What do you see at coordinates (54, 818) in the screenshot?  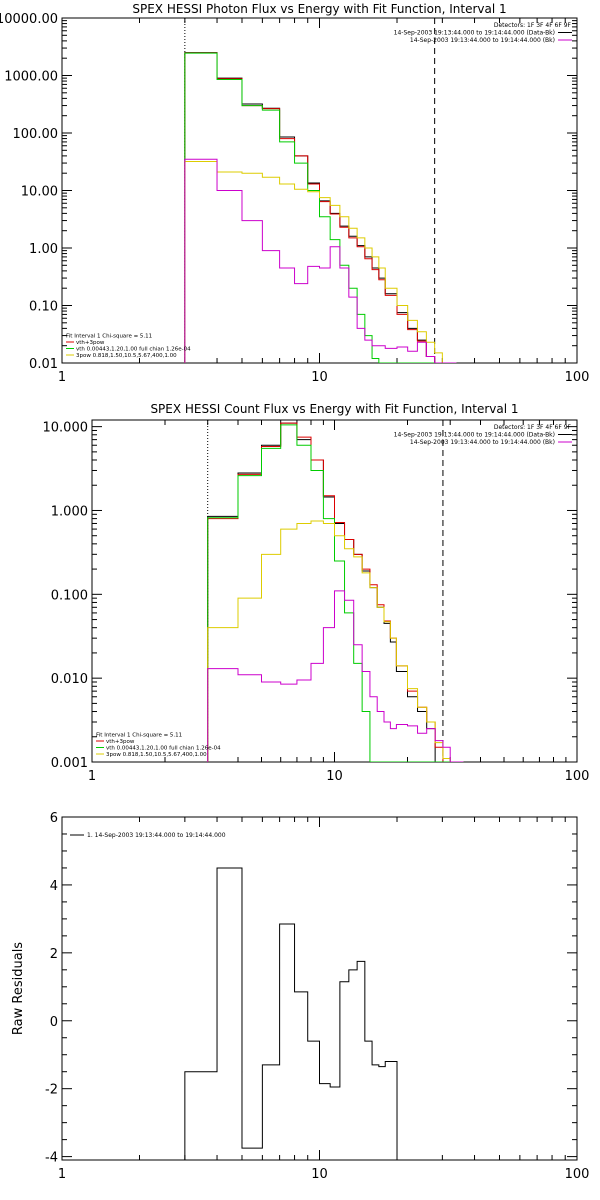 I see `y-tick-label: 6` at bounding box center [54, 818].